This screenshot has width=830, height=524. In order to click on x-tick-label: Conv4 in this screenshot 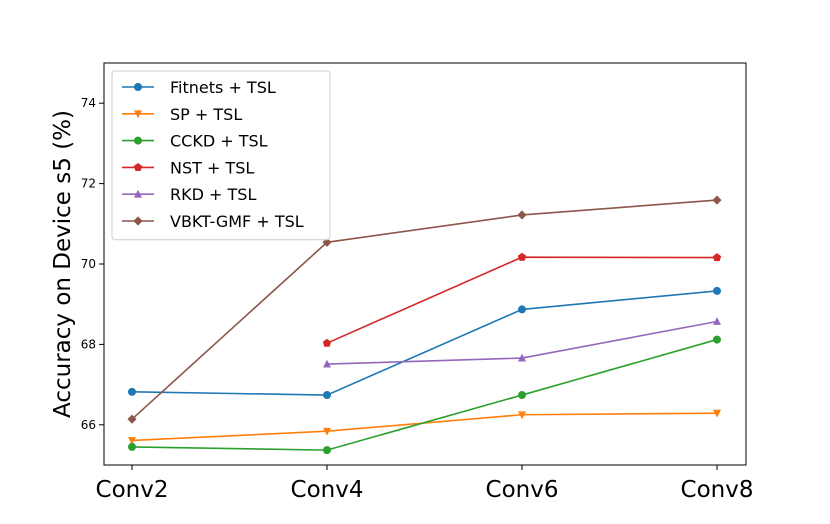, I will do `click(327, 490)`.